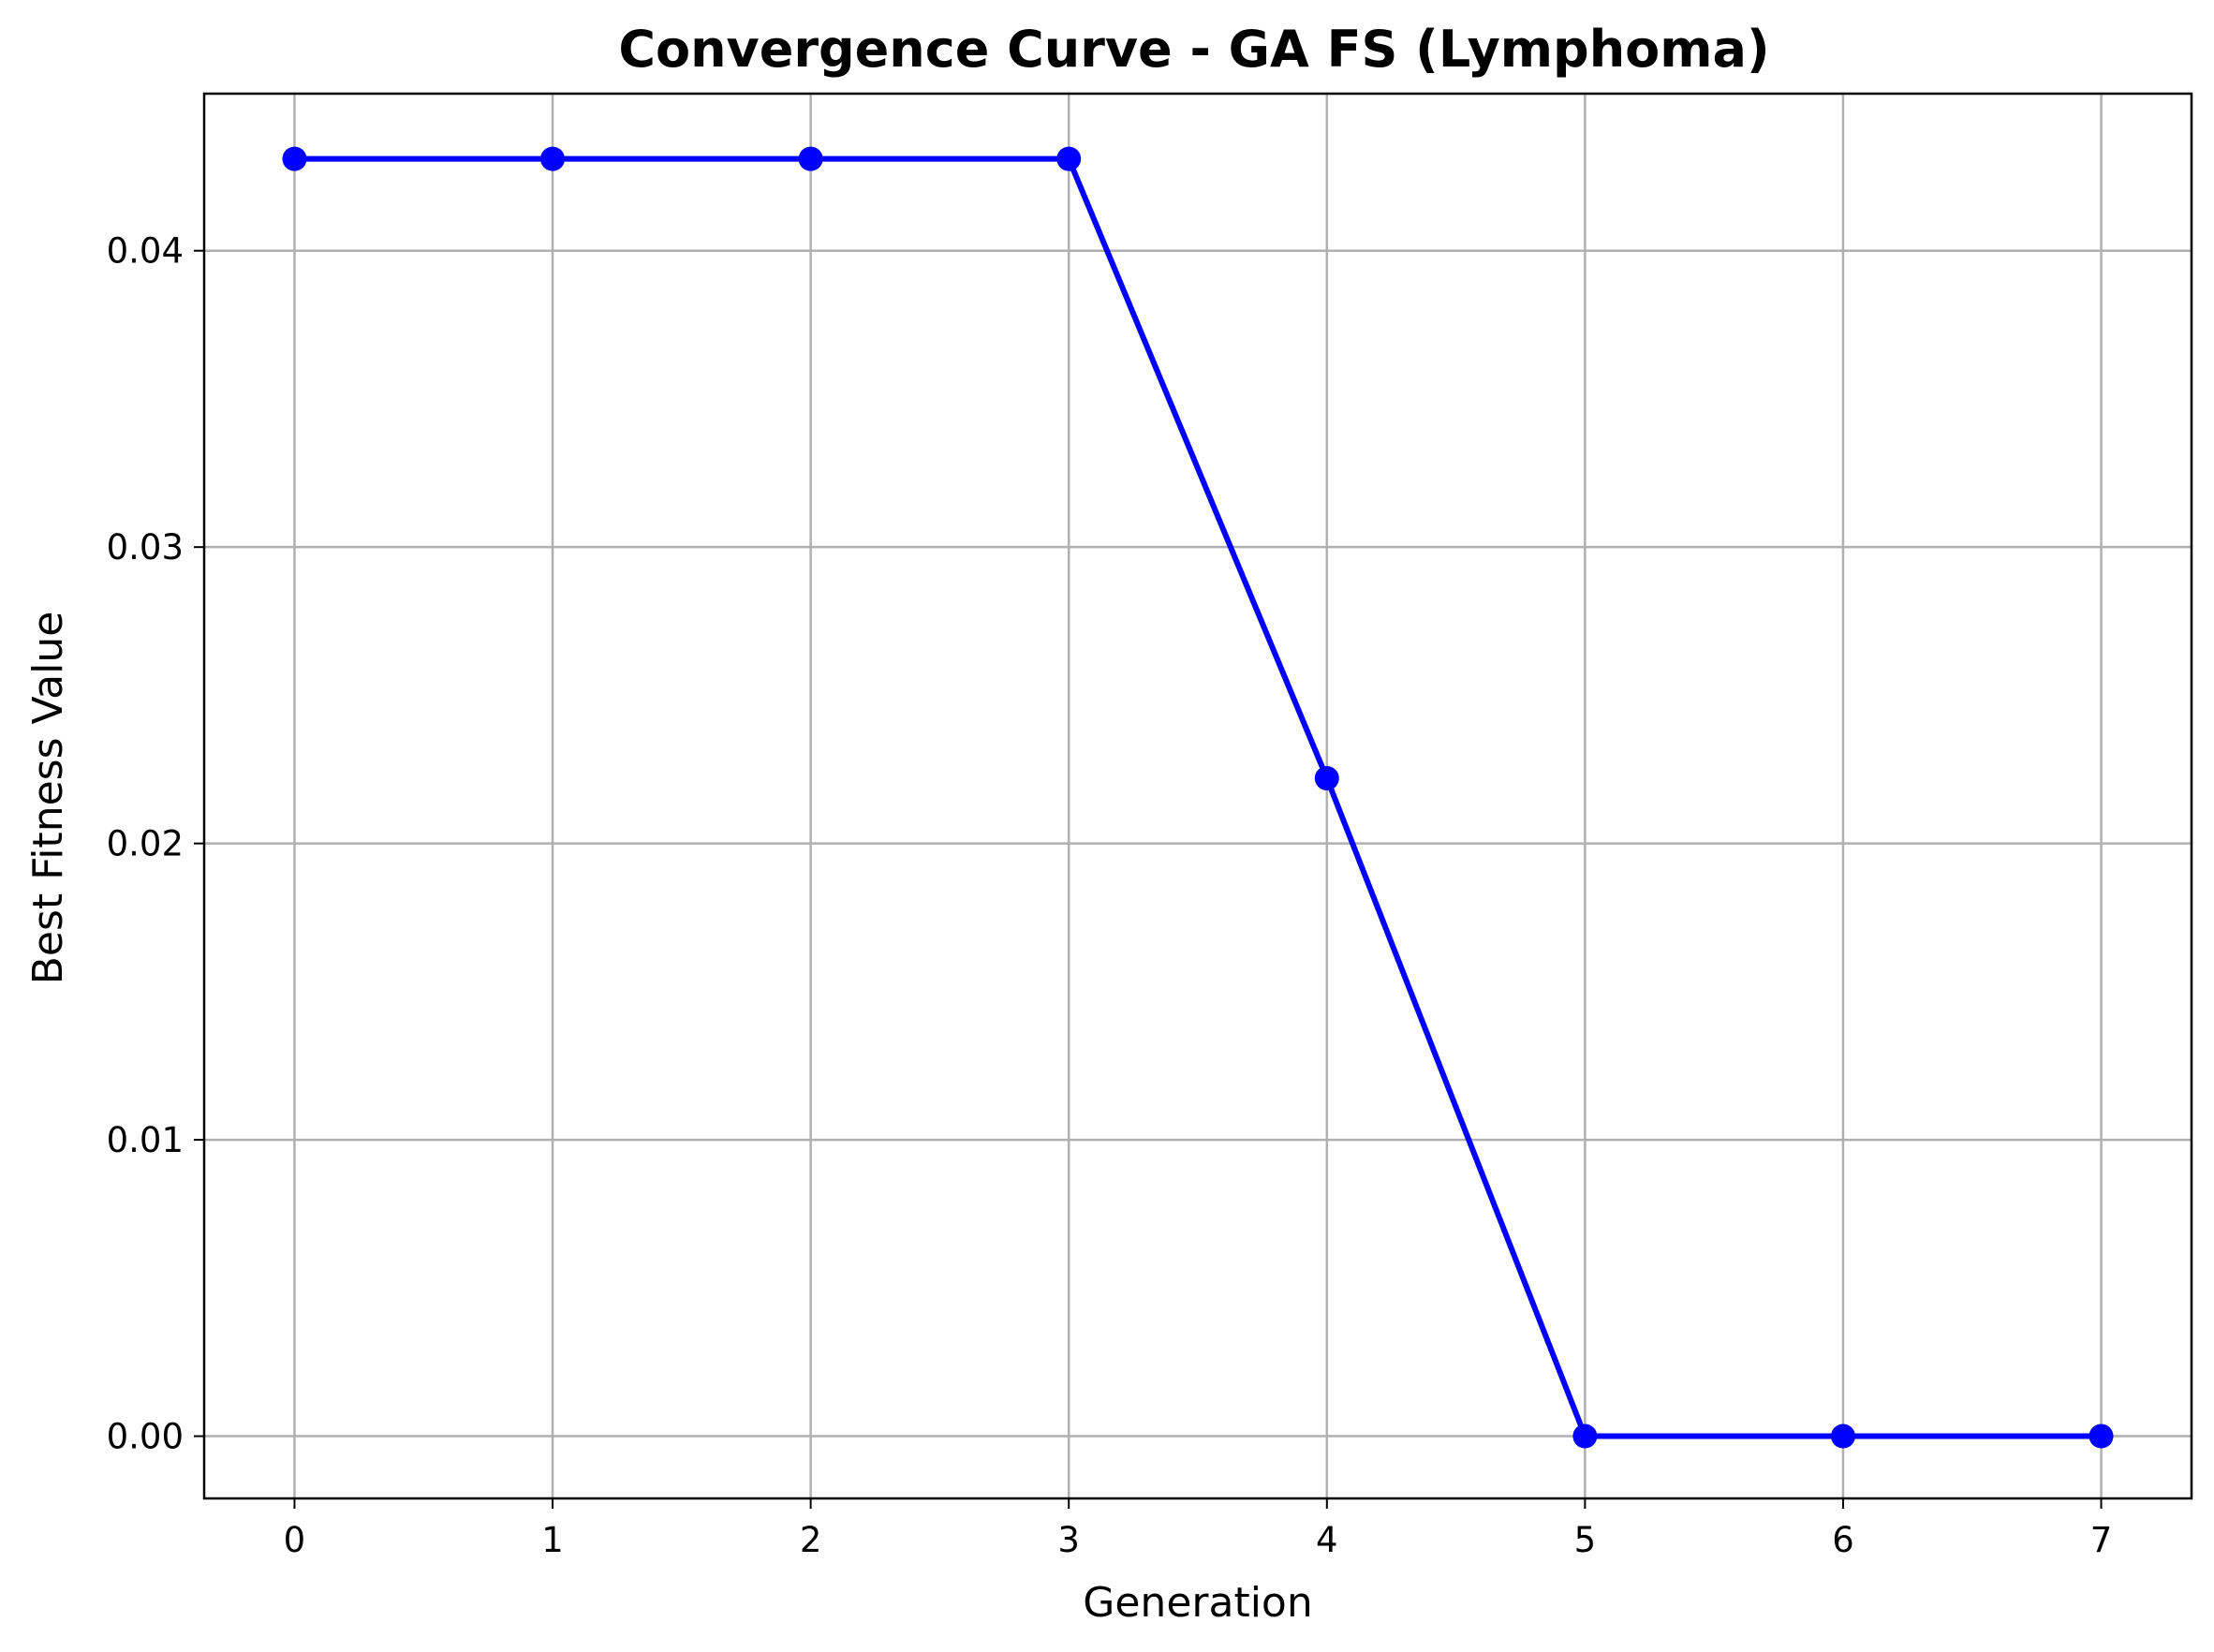 This screenshot has height=1652, width=2214. I want to click on y-tick-label: 0.00, so click(145, 1437).